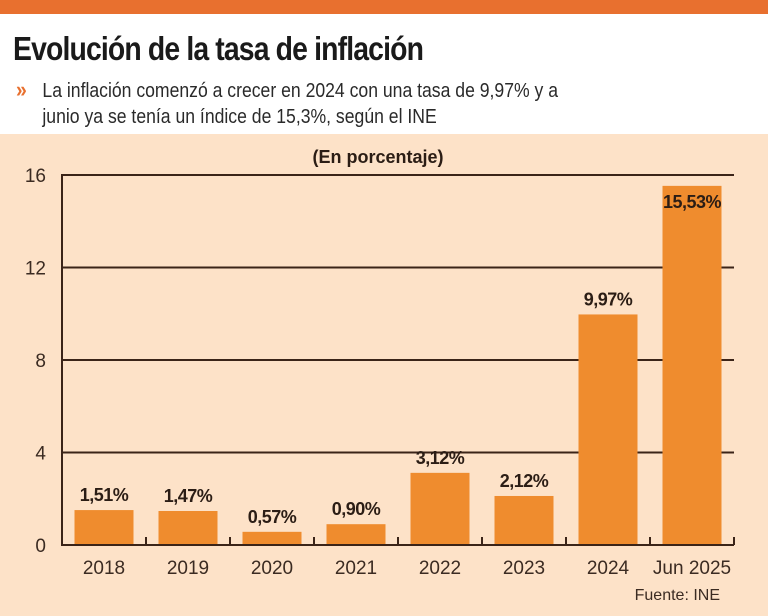 Image resolution: width=768 pixels, height=616 pixels. I want to click on x-tick-label: 2019, so click(188, 568).